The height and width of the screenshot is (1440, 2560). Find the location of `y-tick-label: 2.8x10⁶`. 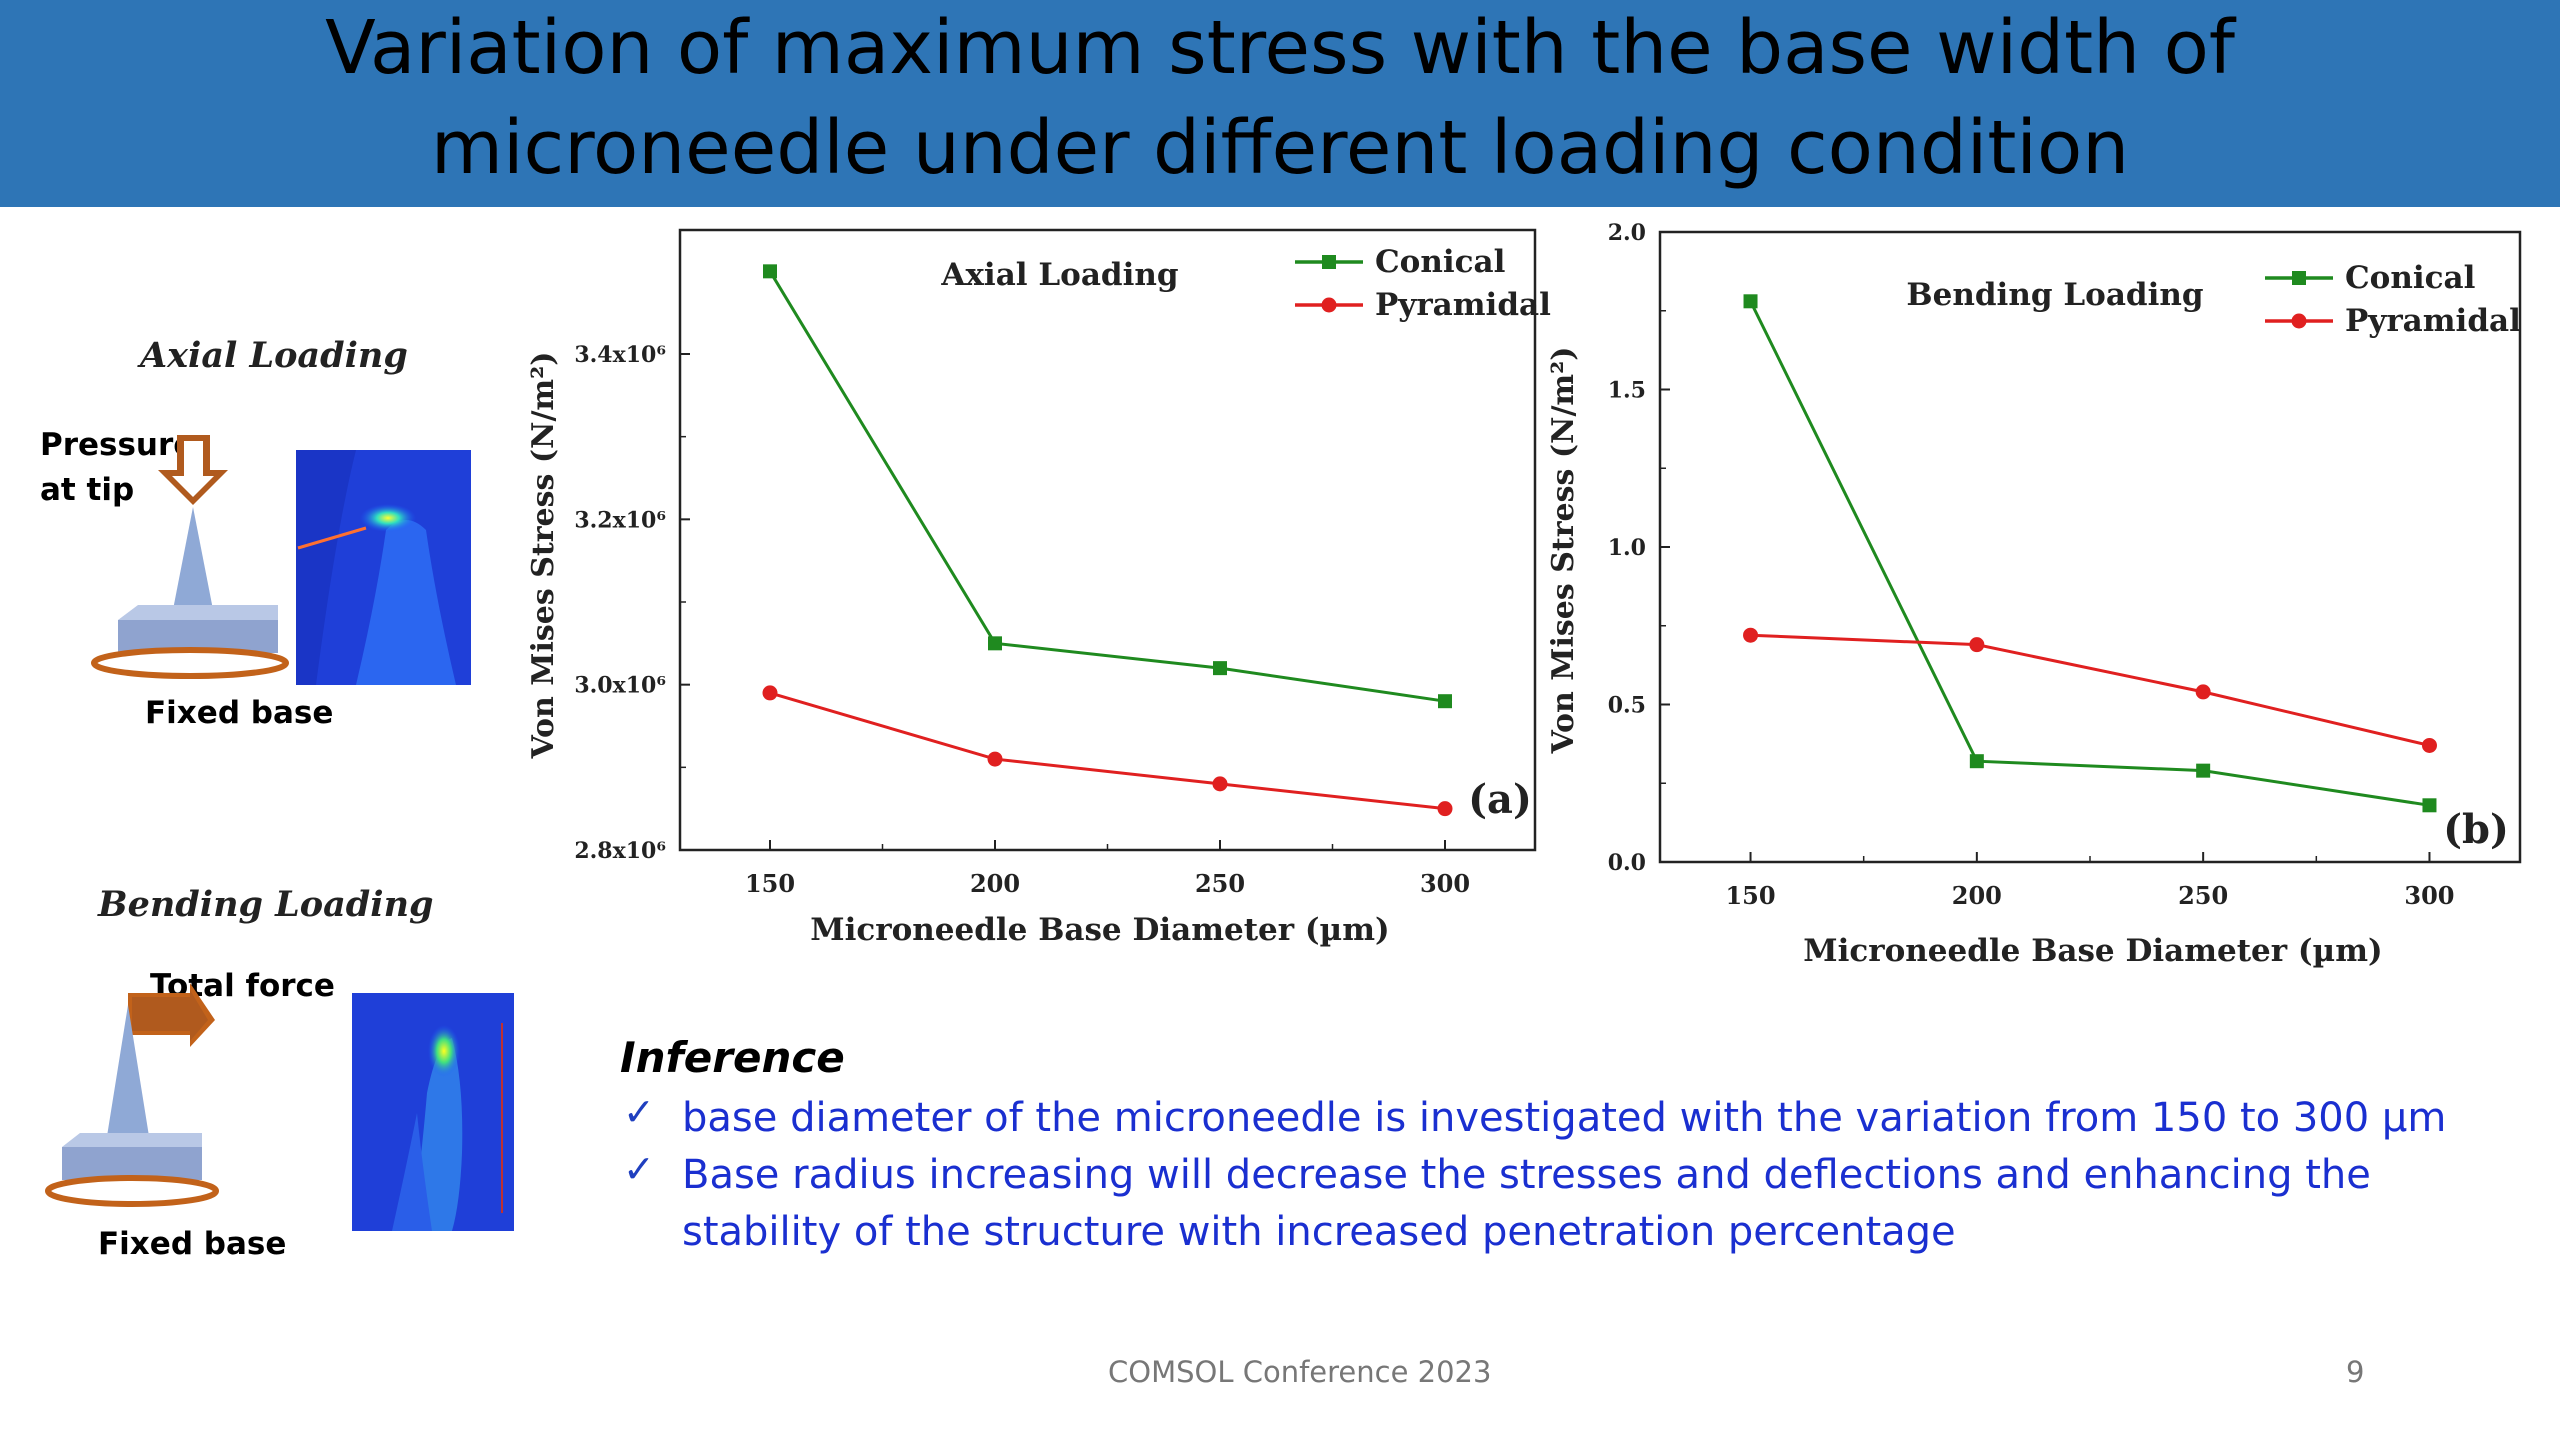

y-tick-label: 2.8x10⁶ is located at coordinates (620, 851).